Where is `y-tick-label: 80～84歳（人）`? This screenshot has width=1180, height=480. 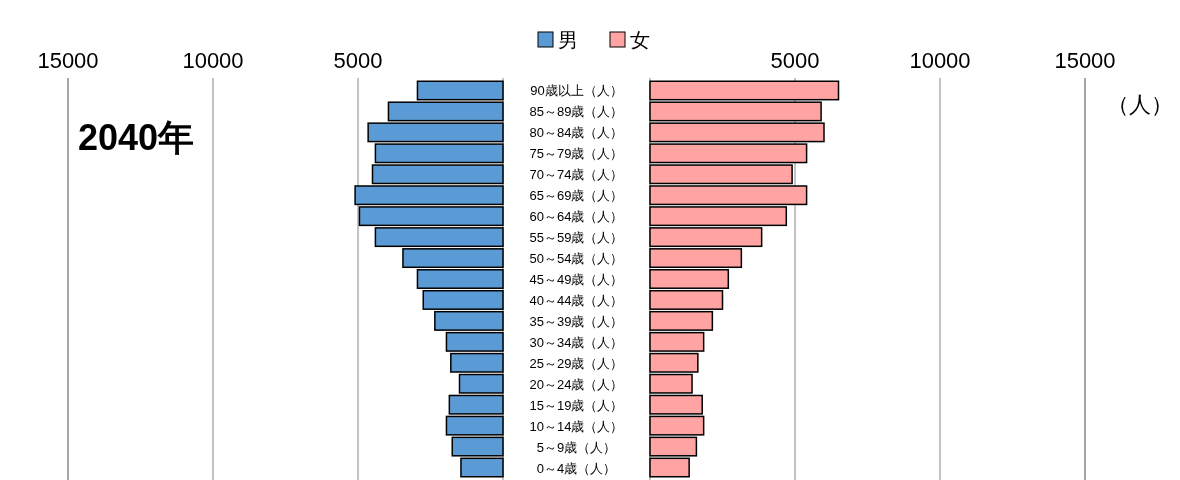 y-tick-label: 80～84歳（人） is located at coordinates (576, 133).